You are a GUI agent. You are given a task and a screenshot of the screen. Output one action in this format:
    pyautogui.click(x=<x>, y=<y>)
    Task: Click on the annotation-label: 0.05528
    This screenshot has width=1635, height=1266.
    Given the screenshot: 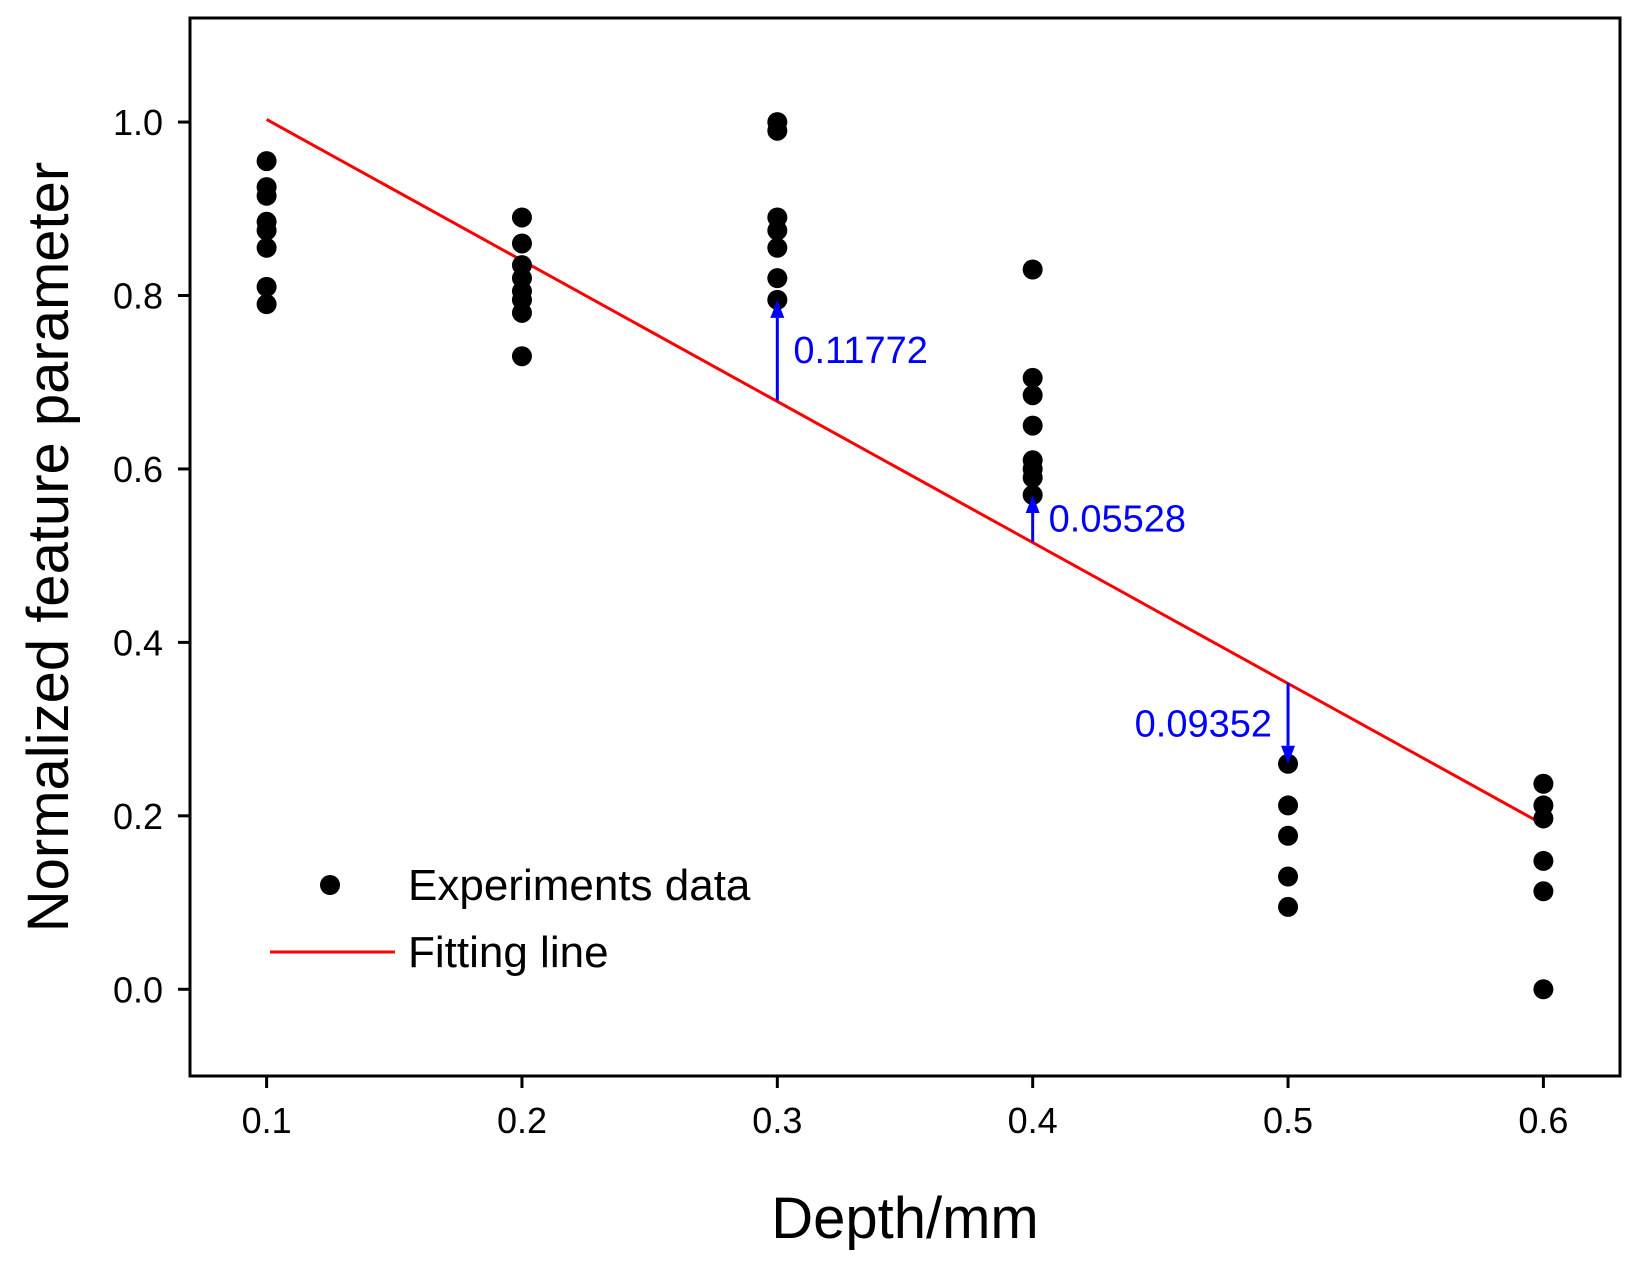 What is the action you would take?
    pyautogui.click(x=1117, y=519)
    